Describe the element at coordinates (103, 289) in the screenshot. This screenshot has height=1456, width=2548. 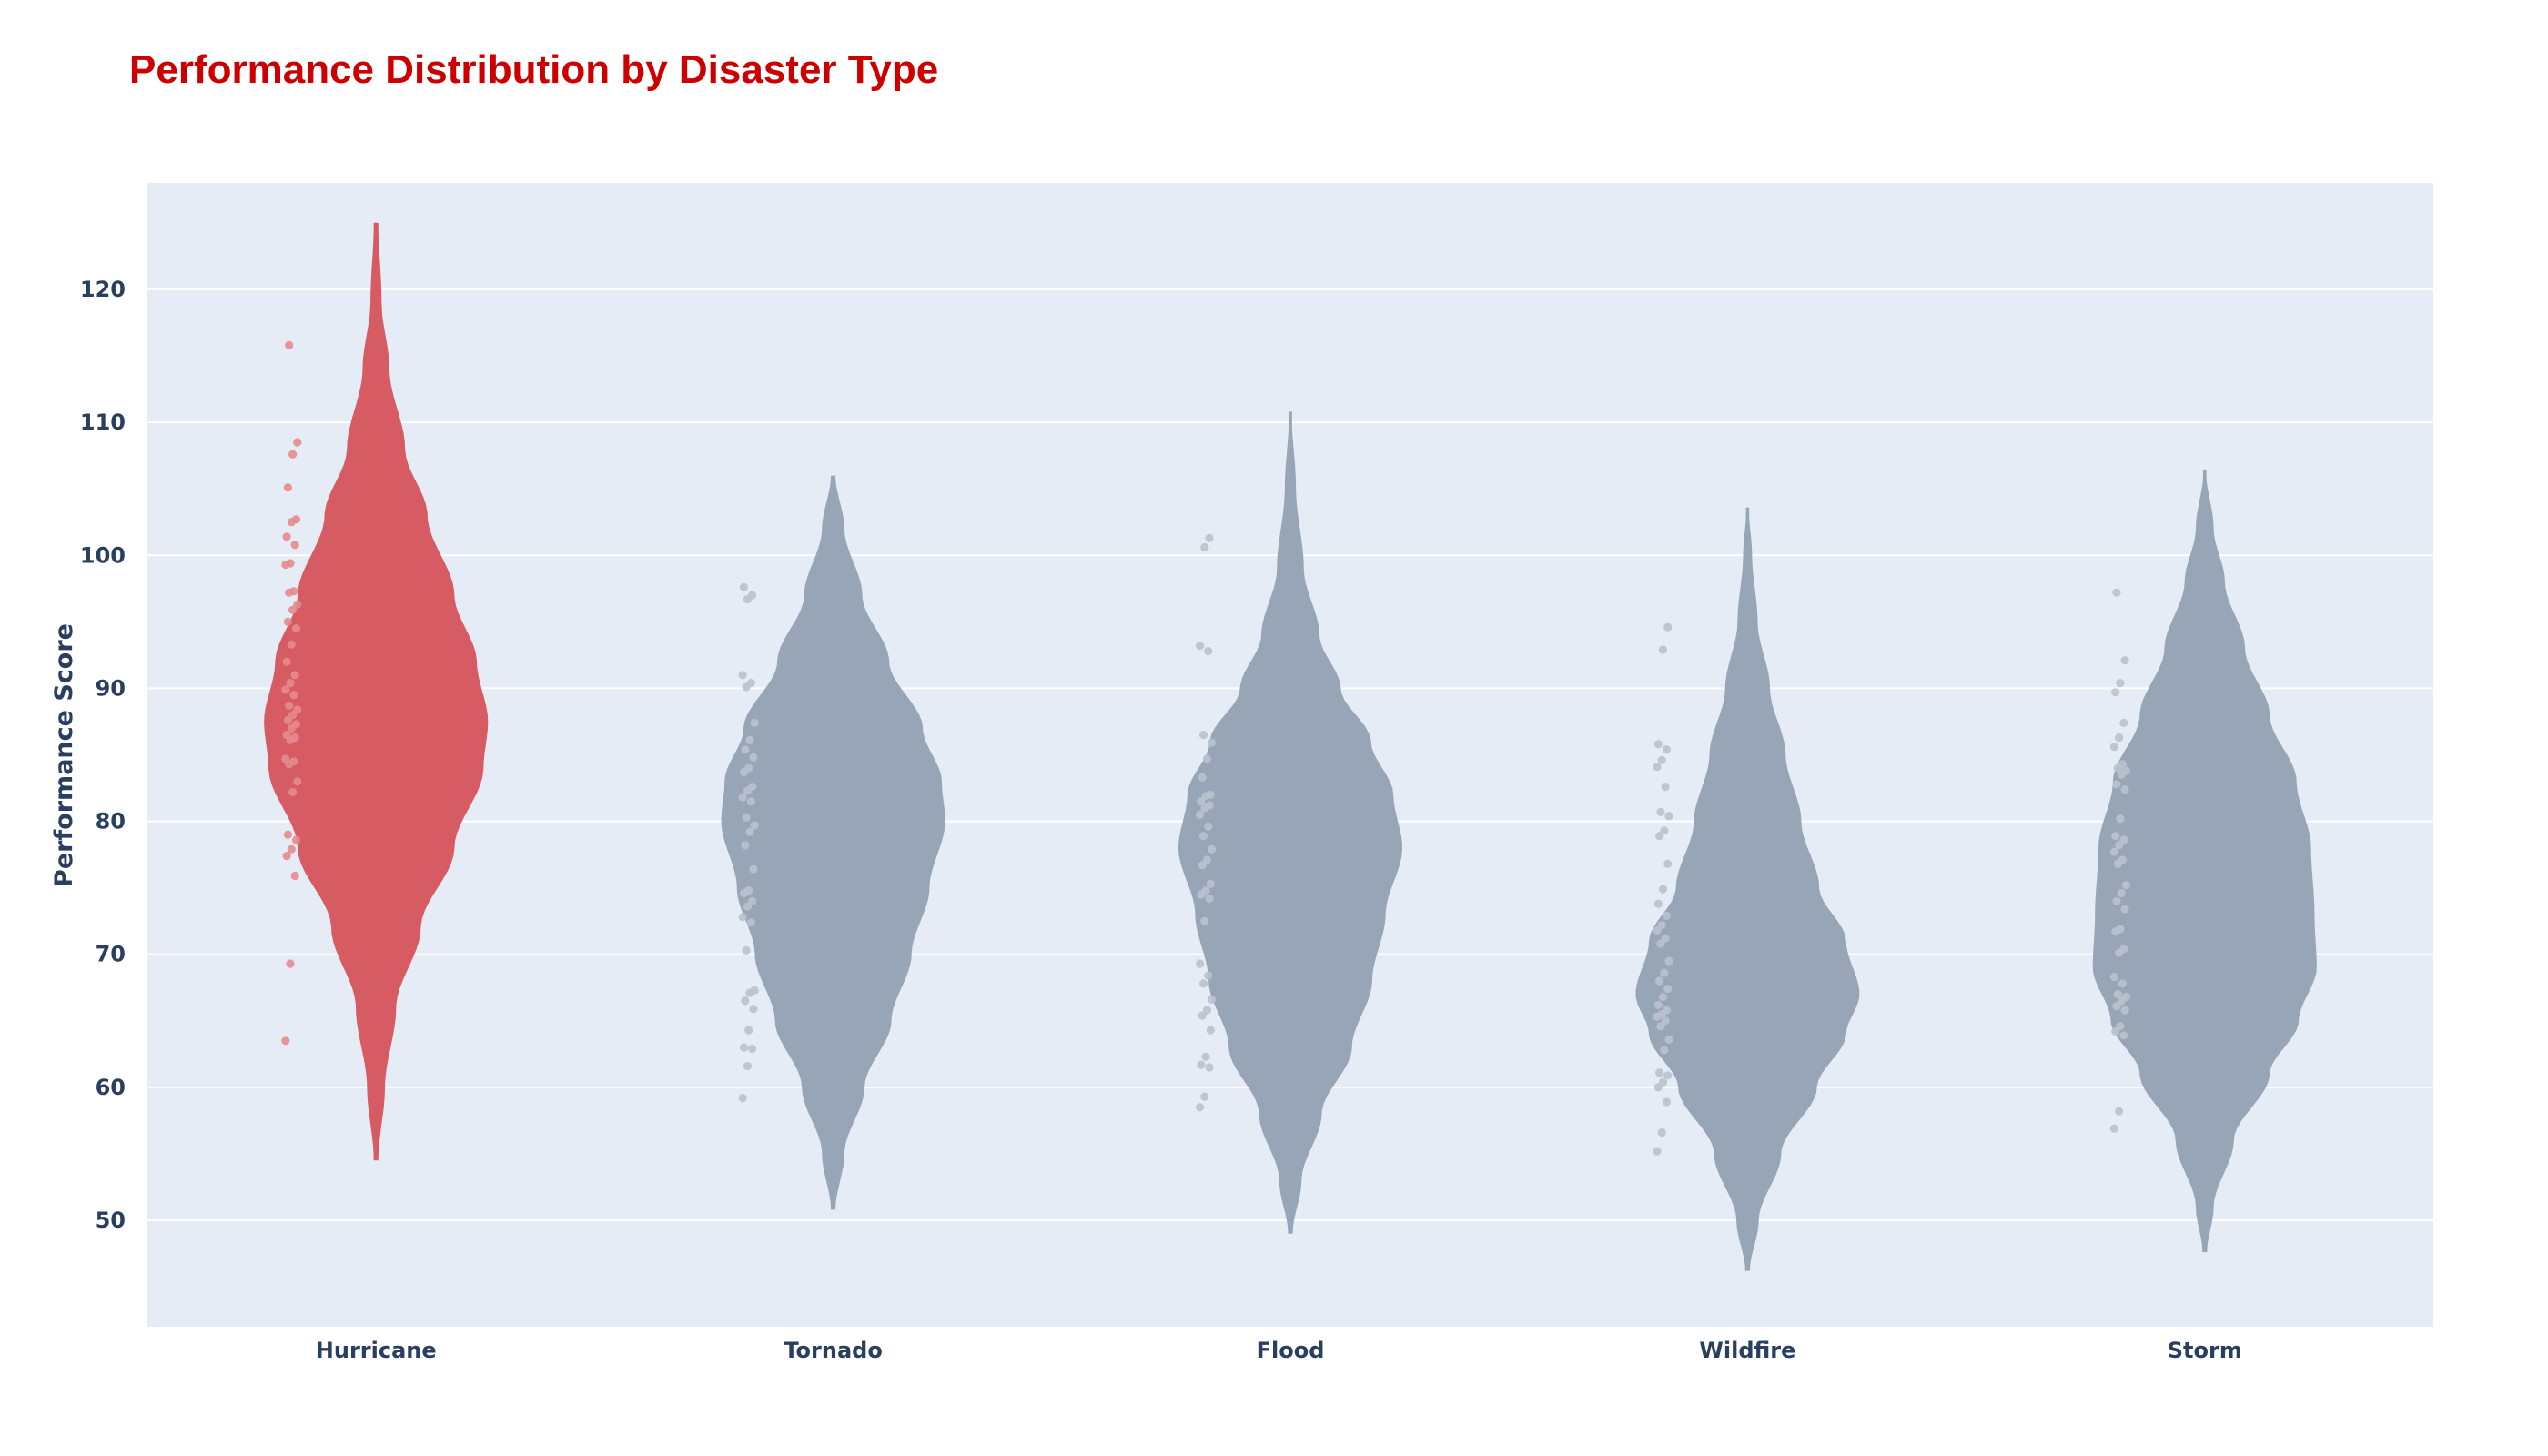
I see `y-tick-label: 120` at that location.